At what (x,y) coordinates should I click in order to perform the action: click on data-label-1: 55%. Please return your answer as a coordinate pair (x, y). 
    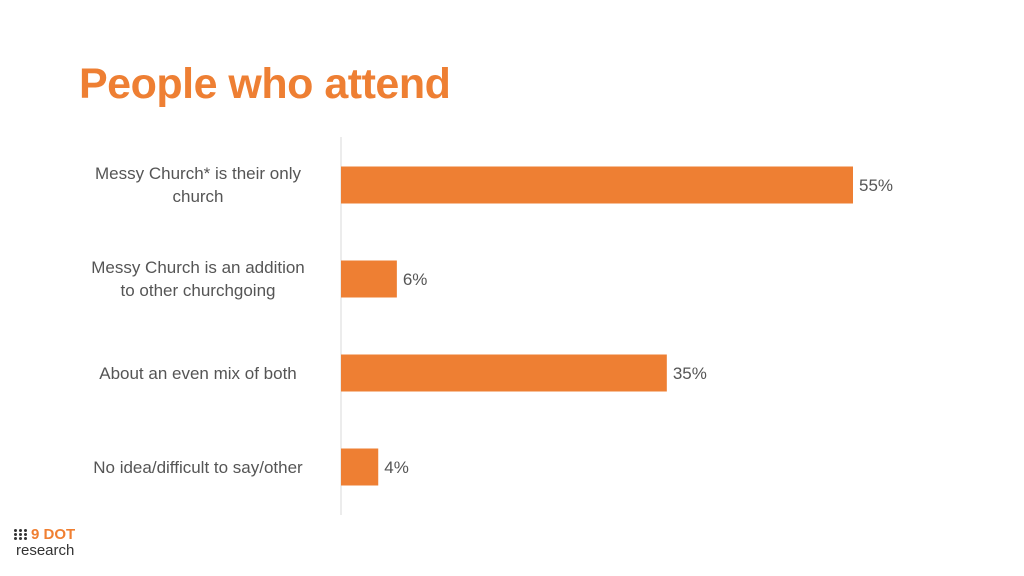
    Looking at the image, I should click on (876, 185).